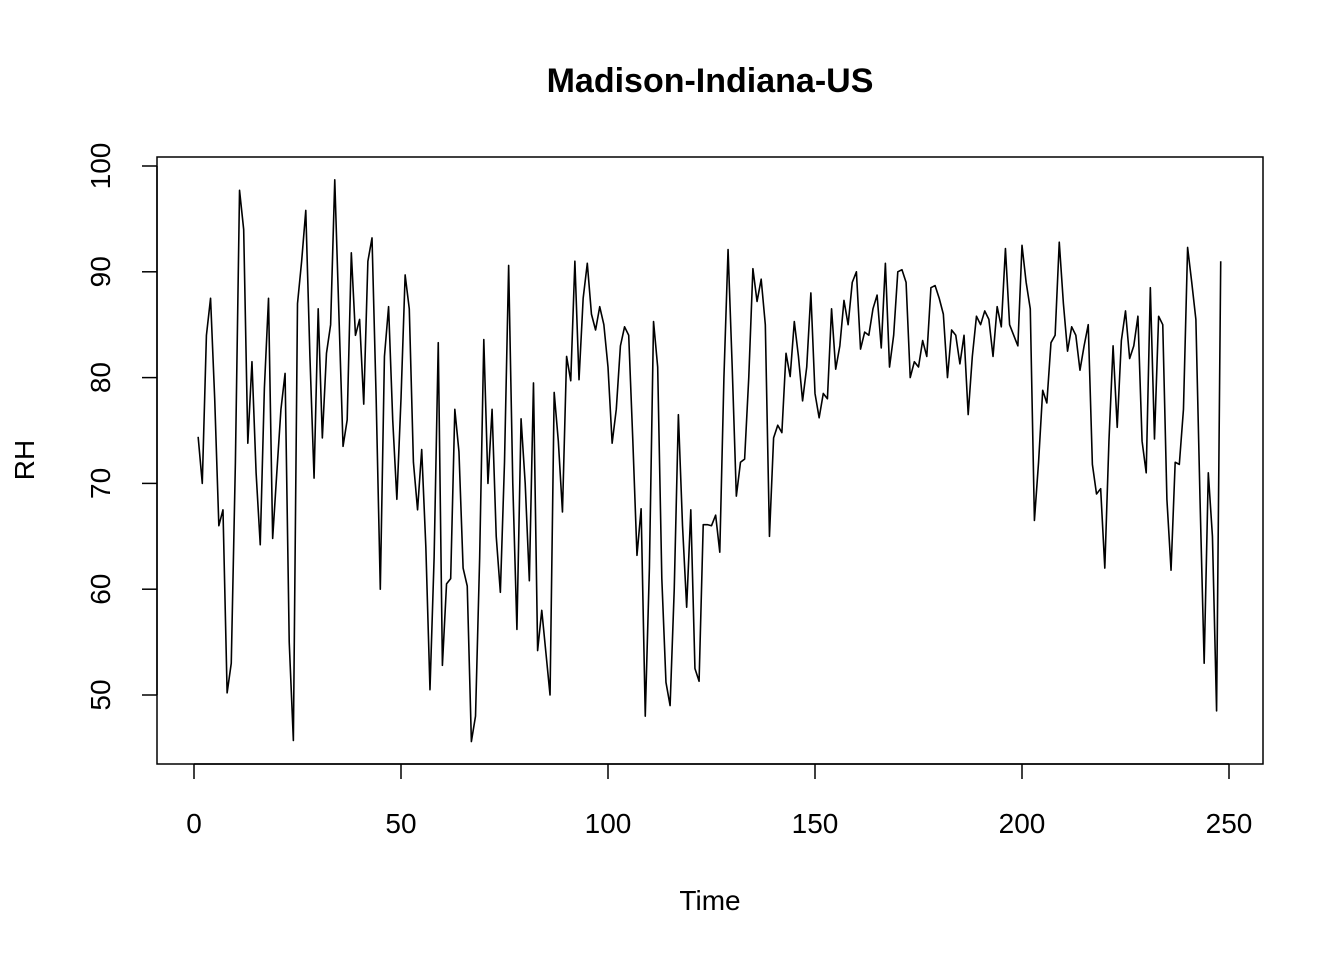  What do you see at coordinates (815, 823) in the screenshot?
I see `x-tick-label: 150` at bounding box center [815, 823].